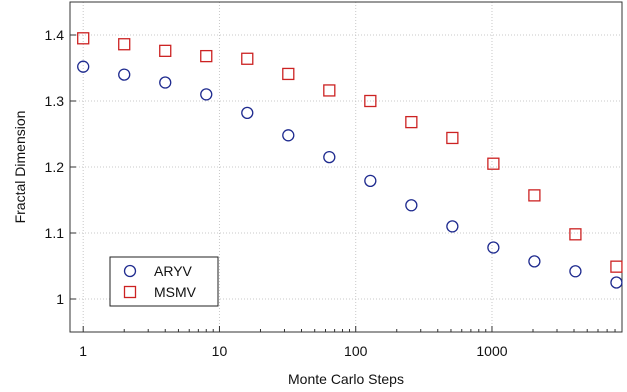  I want to click on y-tick-label: 1.3, so click(55, 101).